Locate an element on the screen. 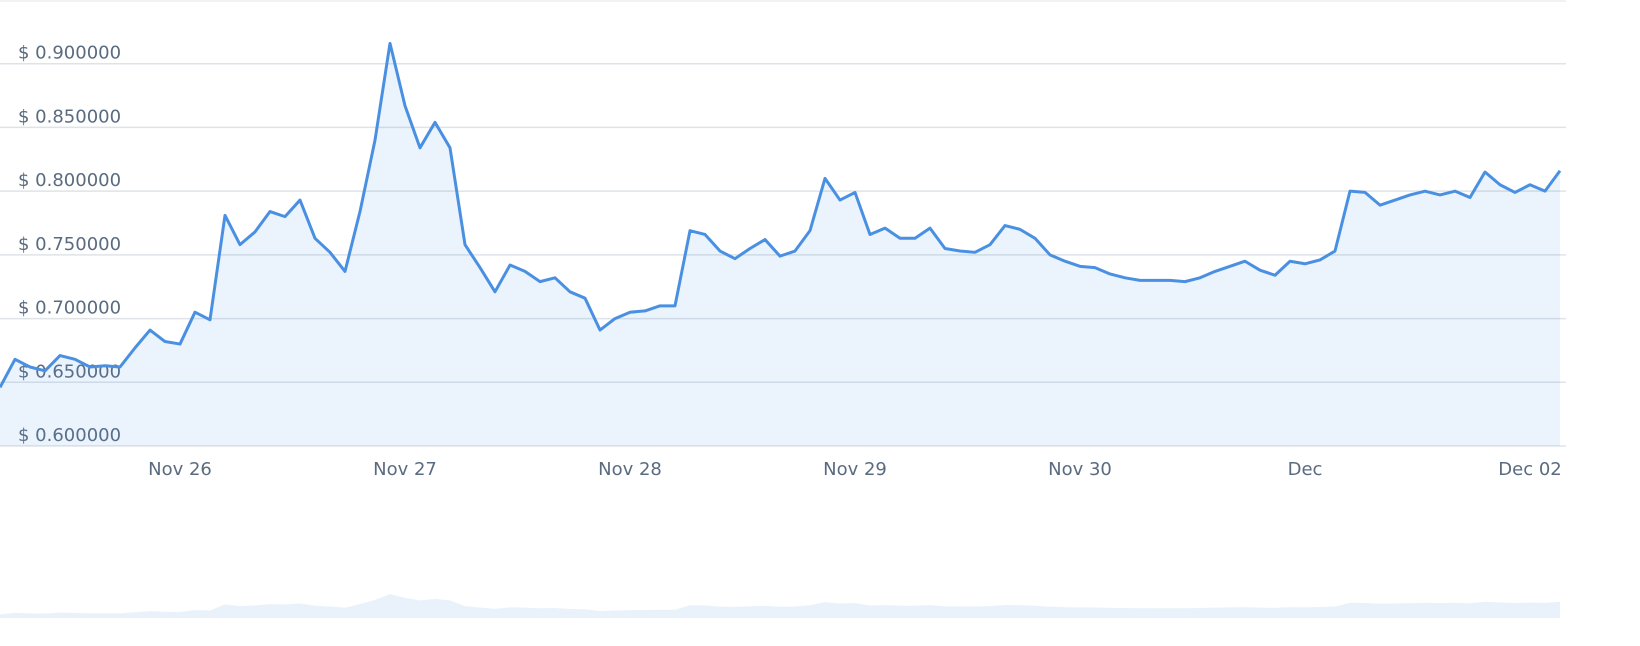  y-tick-label: $ 0.800000 is located at coordinates (69, 180).